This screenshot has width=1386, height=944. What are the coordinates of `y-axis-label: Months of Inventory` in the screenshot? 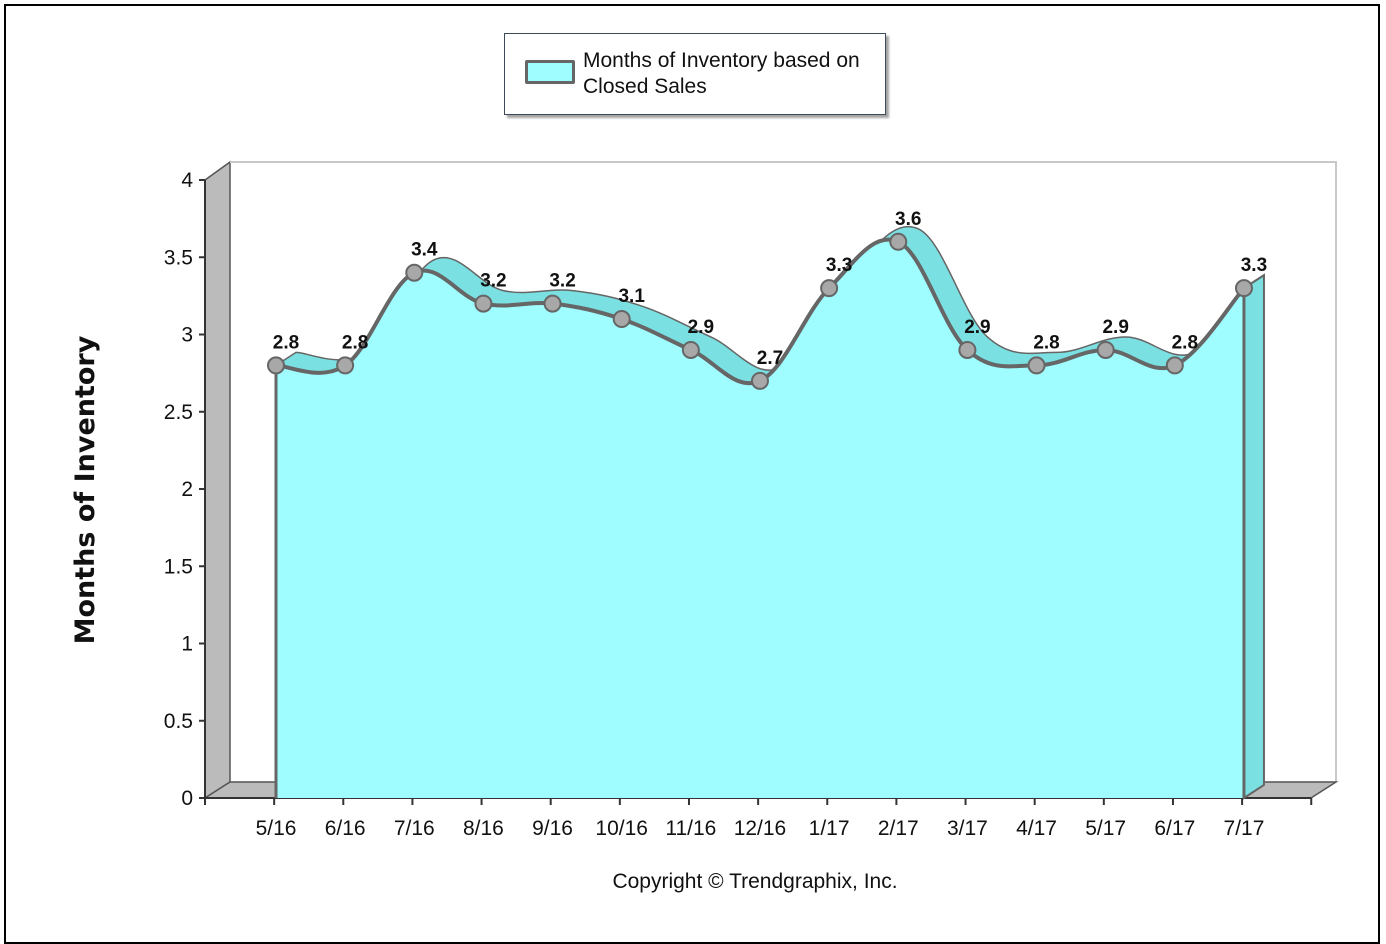 It's located at (85, 489).